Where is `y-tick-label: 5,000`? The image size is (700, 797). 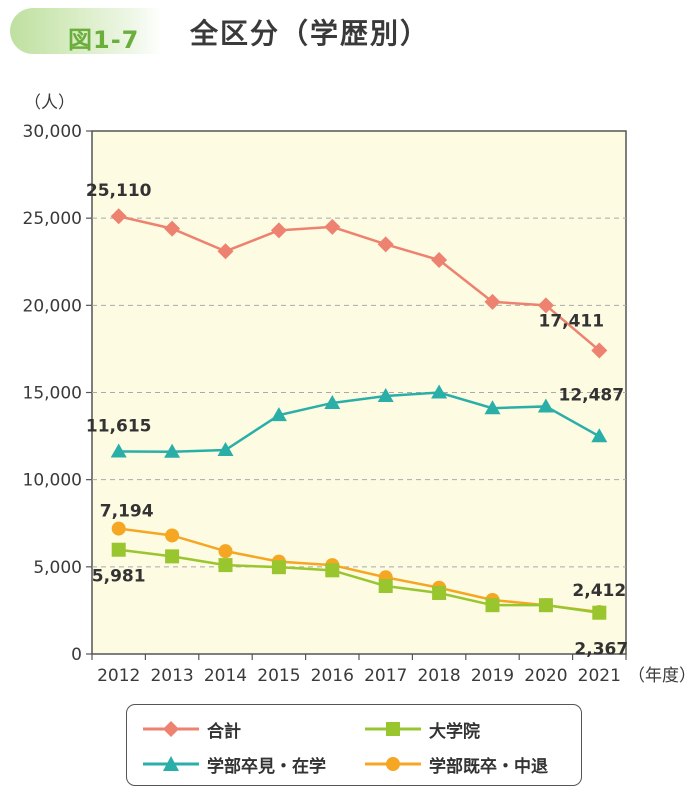 y-tick-label: 5,000 is located at coordinates (57, 568).